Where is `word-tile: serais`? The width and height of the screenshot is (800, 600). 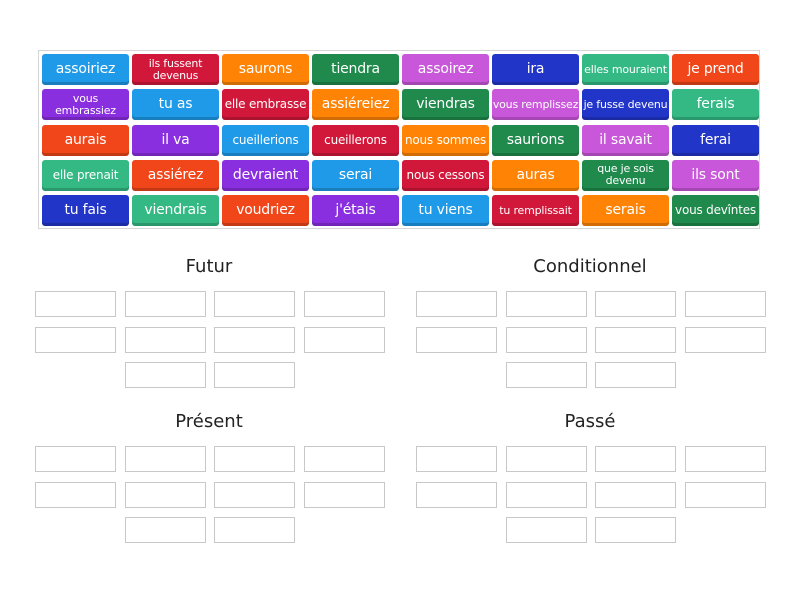 word-tile: serais is located at coordinates (625, 211).